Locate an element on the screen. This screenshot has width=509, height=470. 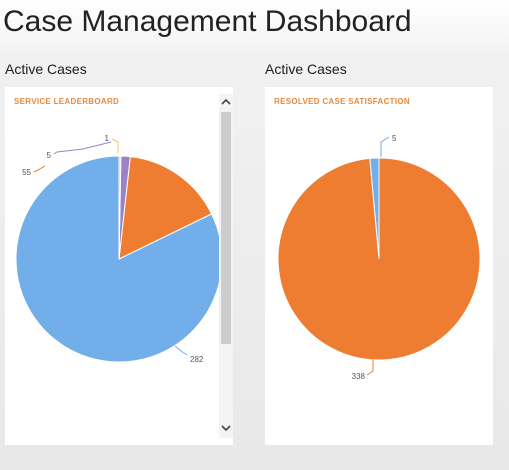
data-label: 338 is located at coordinates (359, 376).